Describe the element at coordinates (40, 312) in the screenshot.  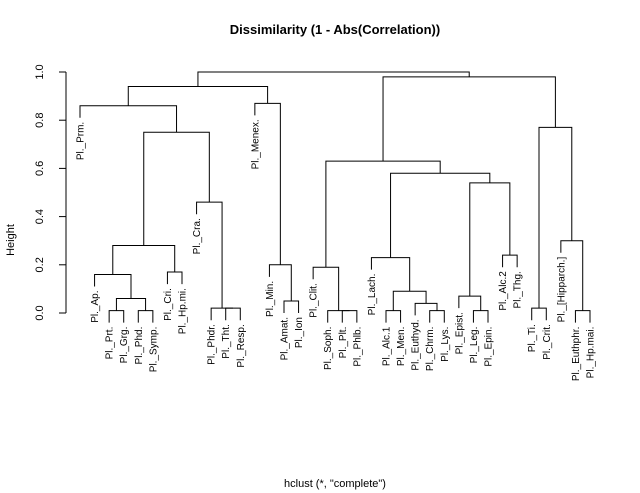
I see `y-tick-label: 0.0` at that location.